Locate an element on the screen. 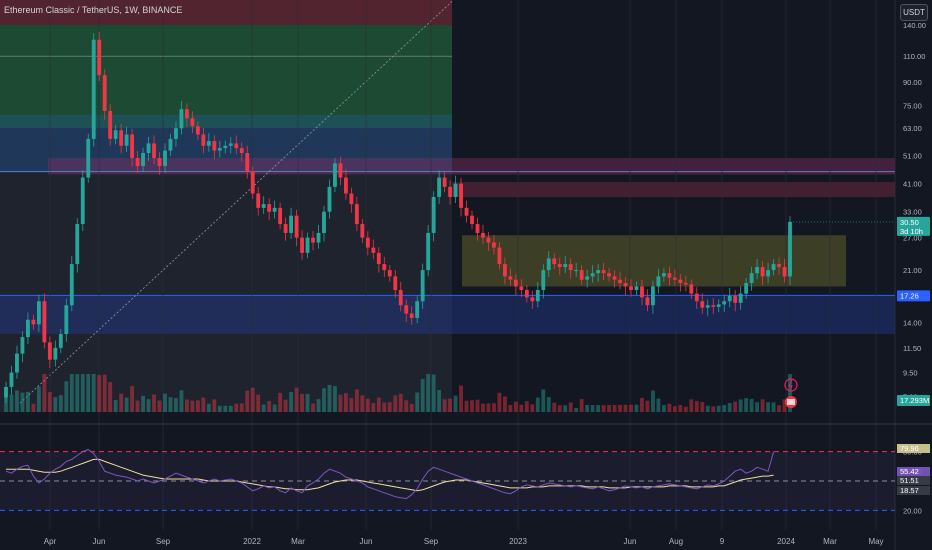 Image resolution: width=932 pixels, height=550 pixels. time-tick-label: Sep is located at coordinates (163, 541).